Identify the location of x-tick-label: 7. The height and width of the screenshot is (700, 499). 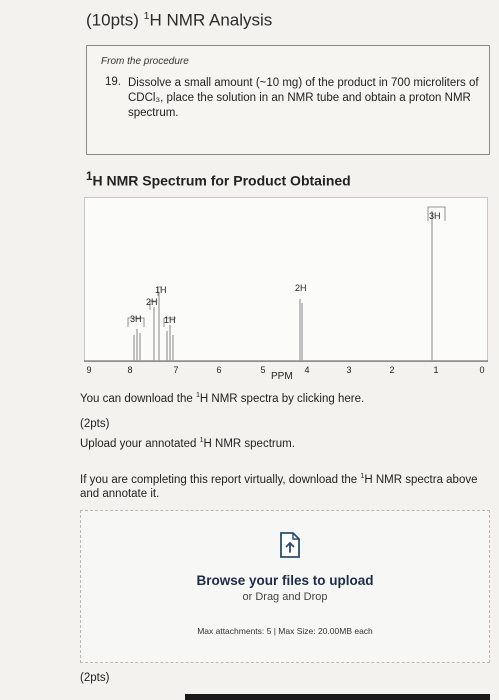
(175, 370).